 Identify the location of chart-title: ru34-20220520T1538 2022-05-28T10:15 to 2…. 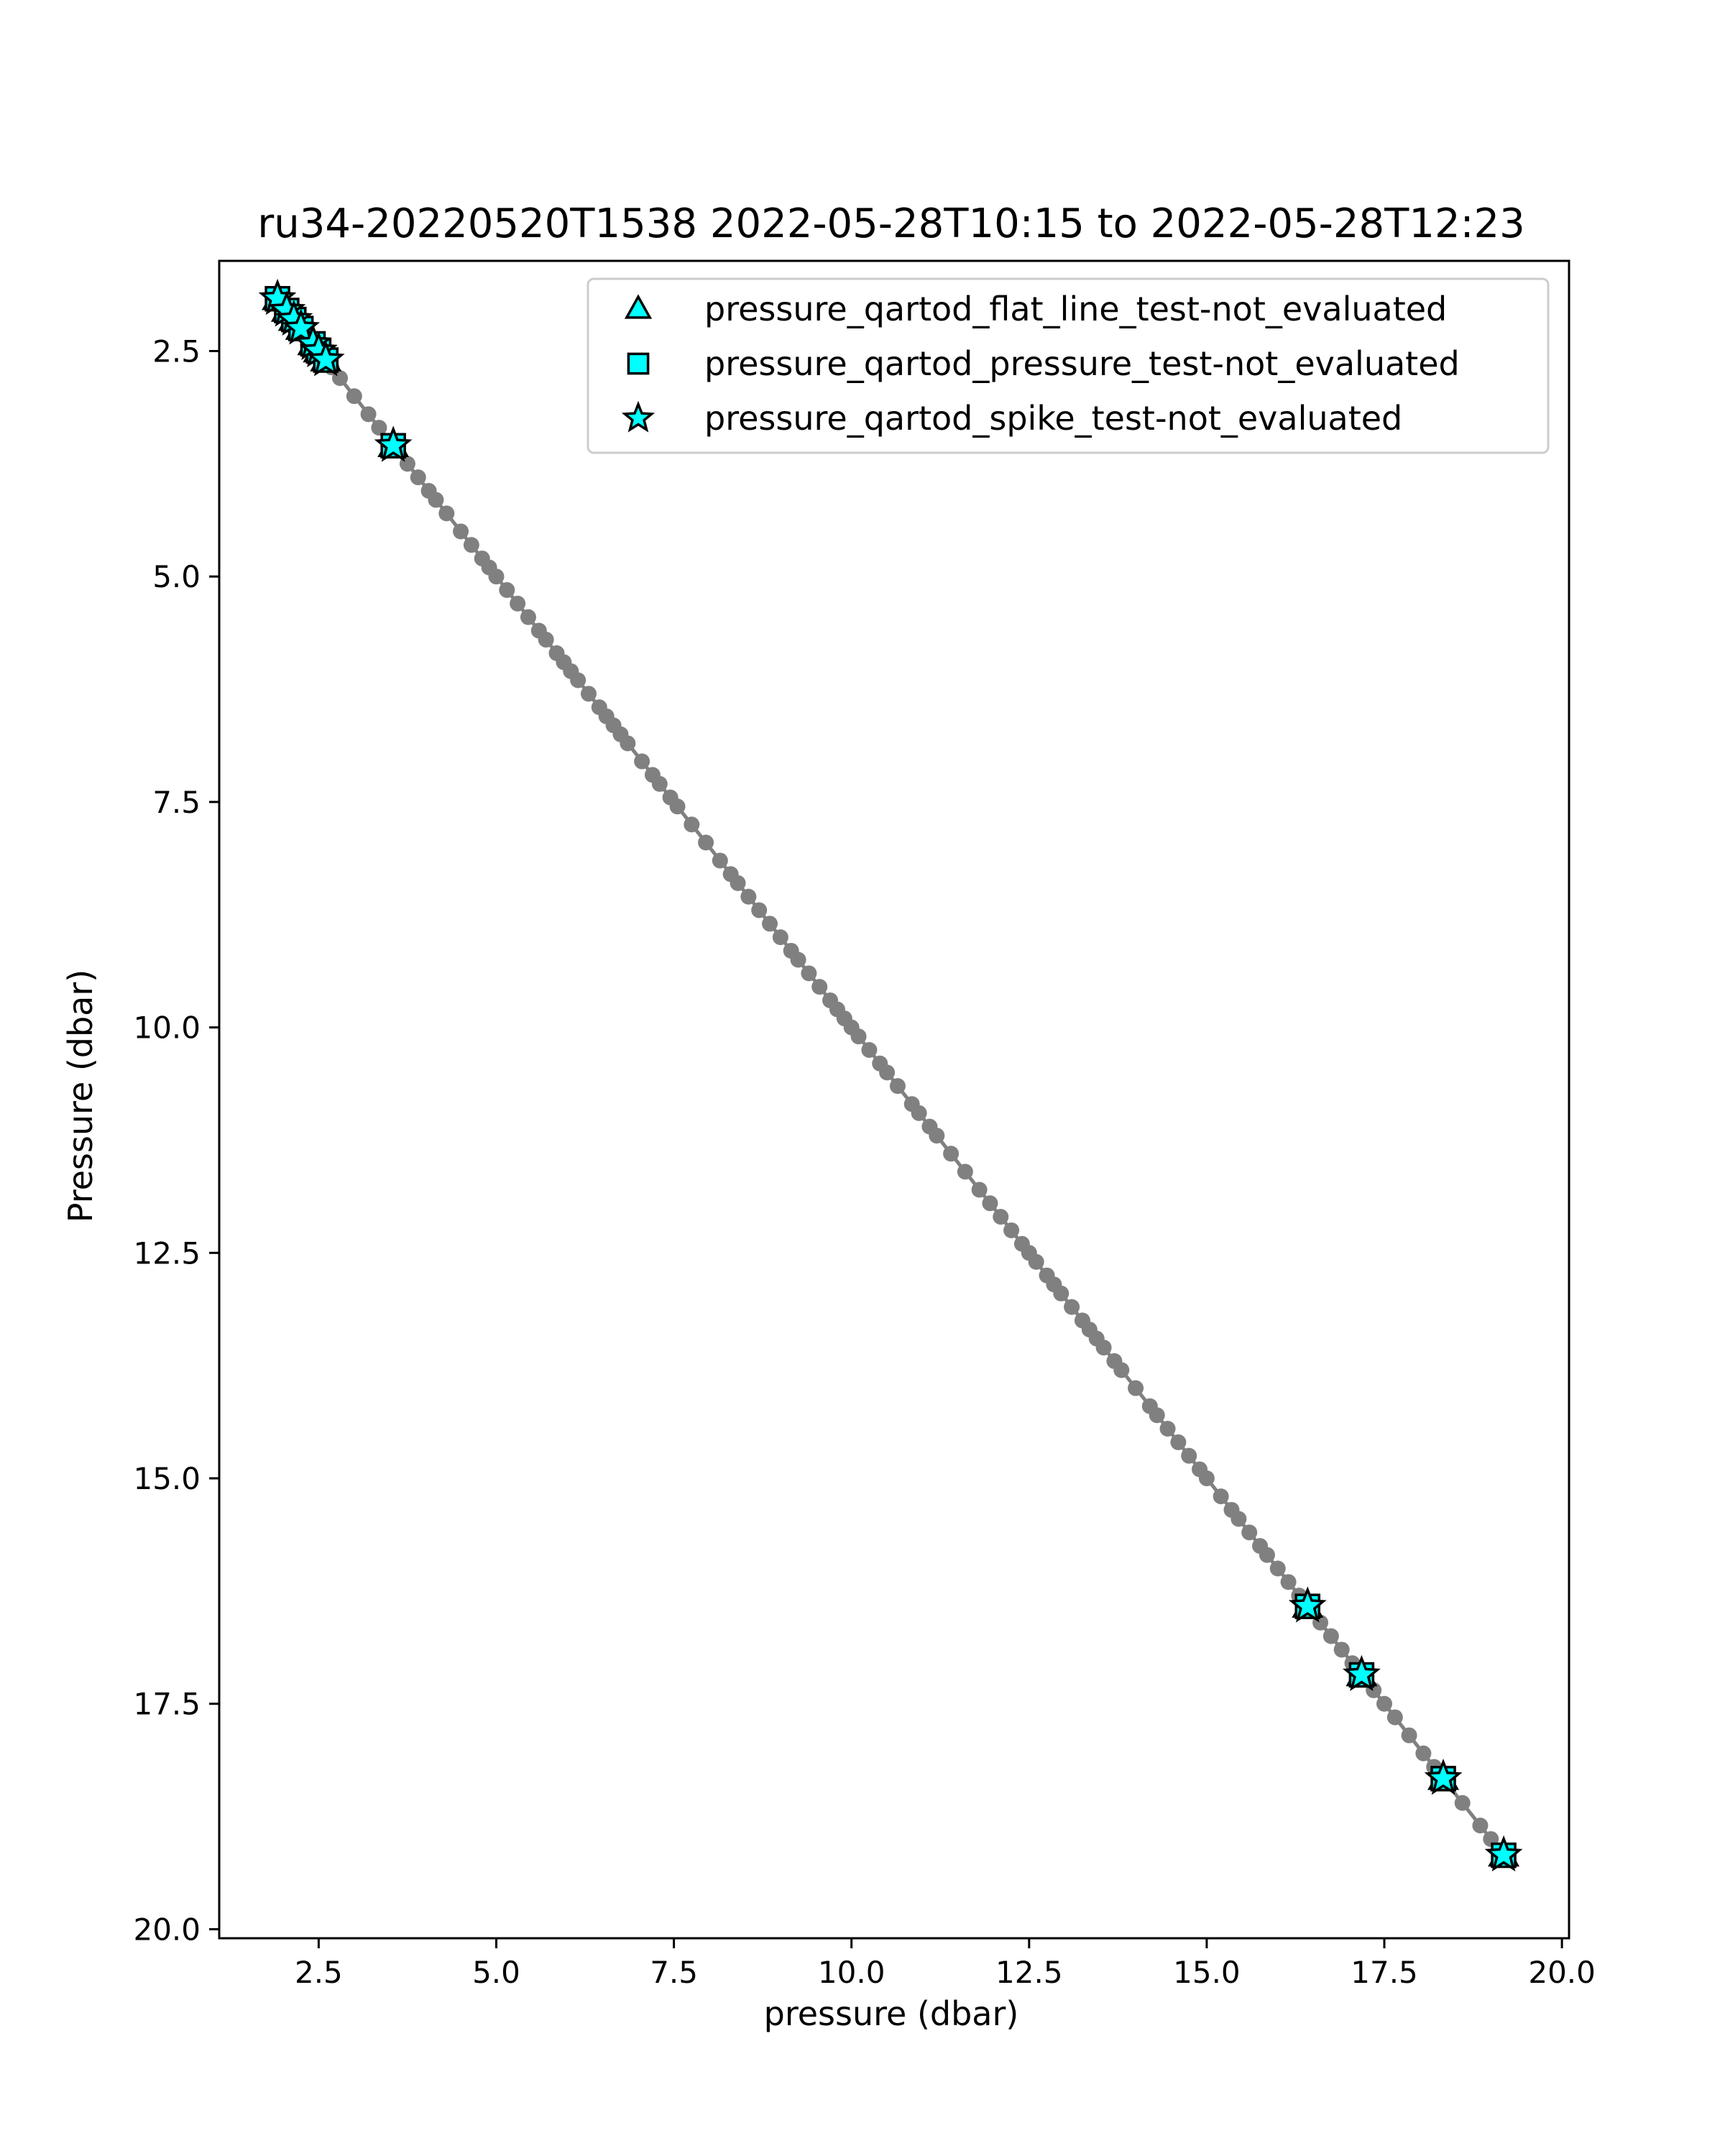
(890, 224).